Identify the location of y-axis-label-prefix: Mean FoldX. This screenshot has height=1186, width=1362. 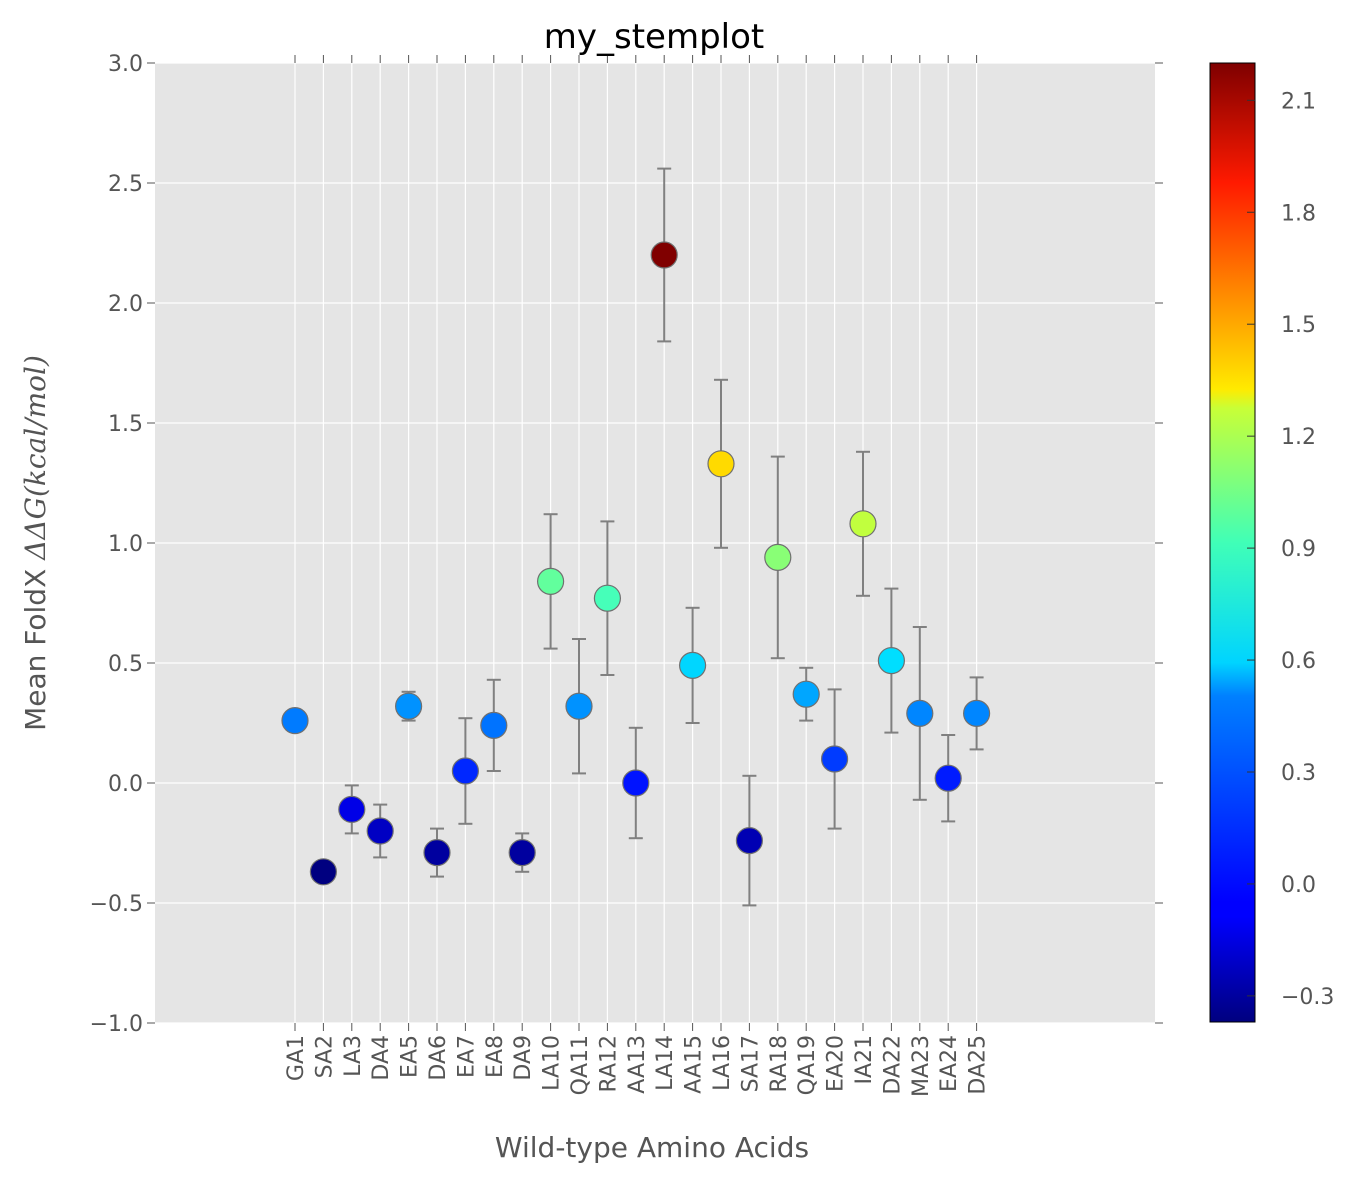
(35, 645).